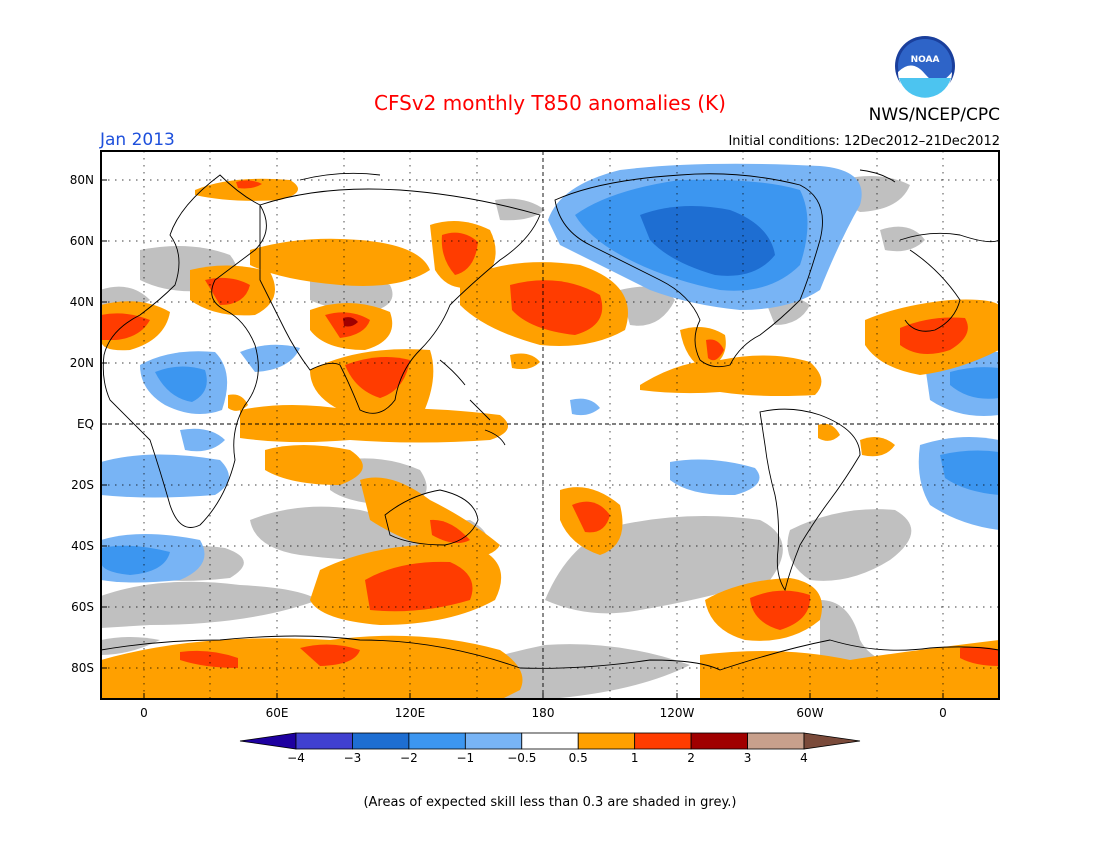 This screenshot has height=854, width=1100. I want to click on lat-label: 40S, so click(82, 546).